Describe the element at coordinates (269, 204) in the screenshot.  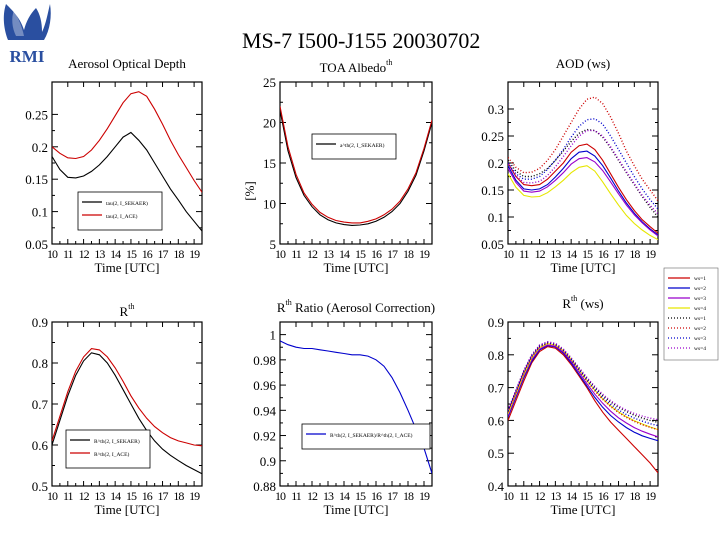
I see `y-tick-label: 10` at that location.